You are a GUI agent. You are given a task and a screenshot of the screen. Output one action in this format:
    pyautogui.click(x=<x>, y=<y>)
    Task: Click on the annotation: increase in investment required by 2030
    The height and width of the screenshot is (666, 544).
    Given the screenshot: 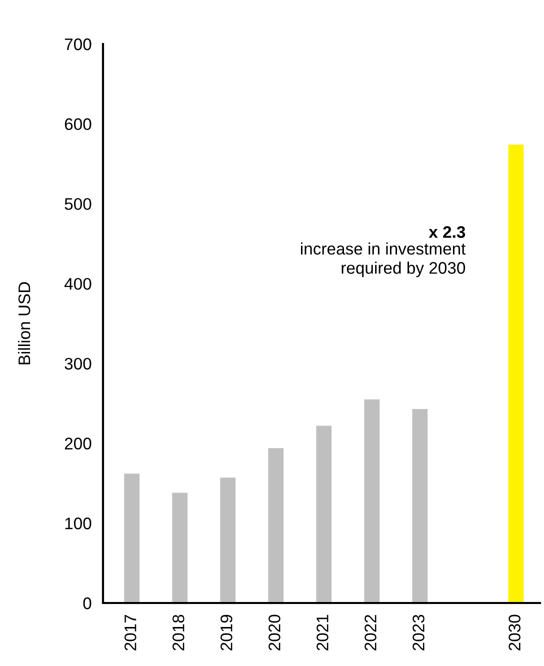 What is the action you would take?
    pyautogui.click(x=383, y=260)
    